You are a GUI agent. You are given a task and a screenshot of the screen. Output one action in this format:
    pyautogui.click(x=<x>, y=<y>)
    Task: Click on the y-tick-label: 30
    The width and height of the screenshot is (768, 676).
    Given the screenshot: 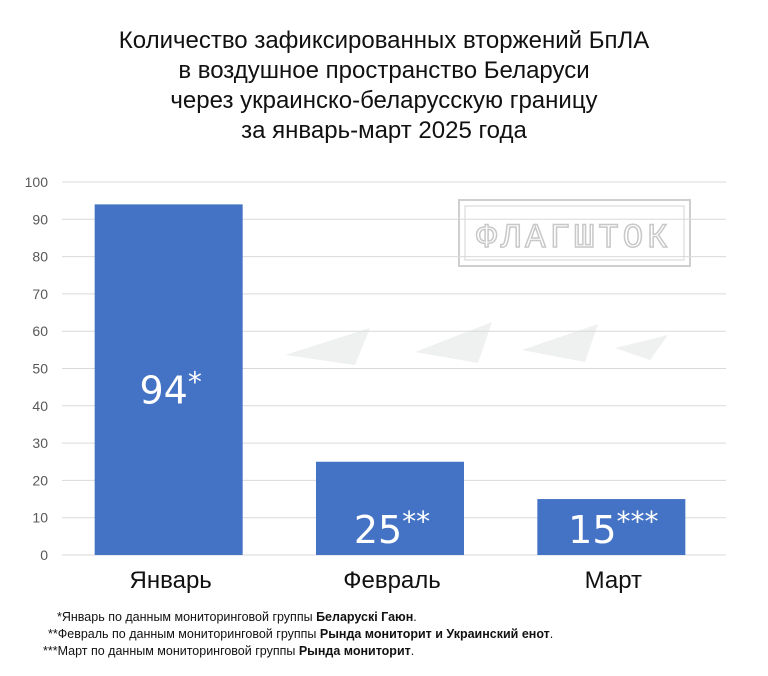 What is the action you would take?
    pyautogui.click(x=40, y=443)
    